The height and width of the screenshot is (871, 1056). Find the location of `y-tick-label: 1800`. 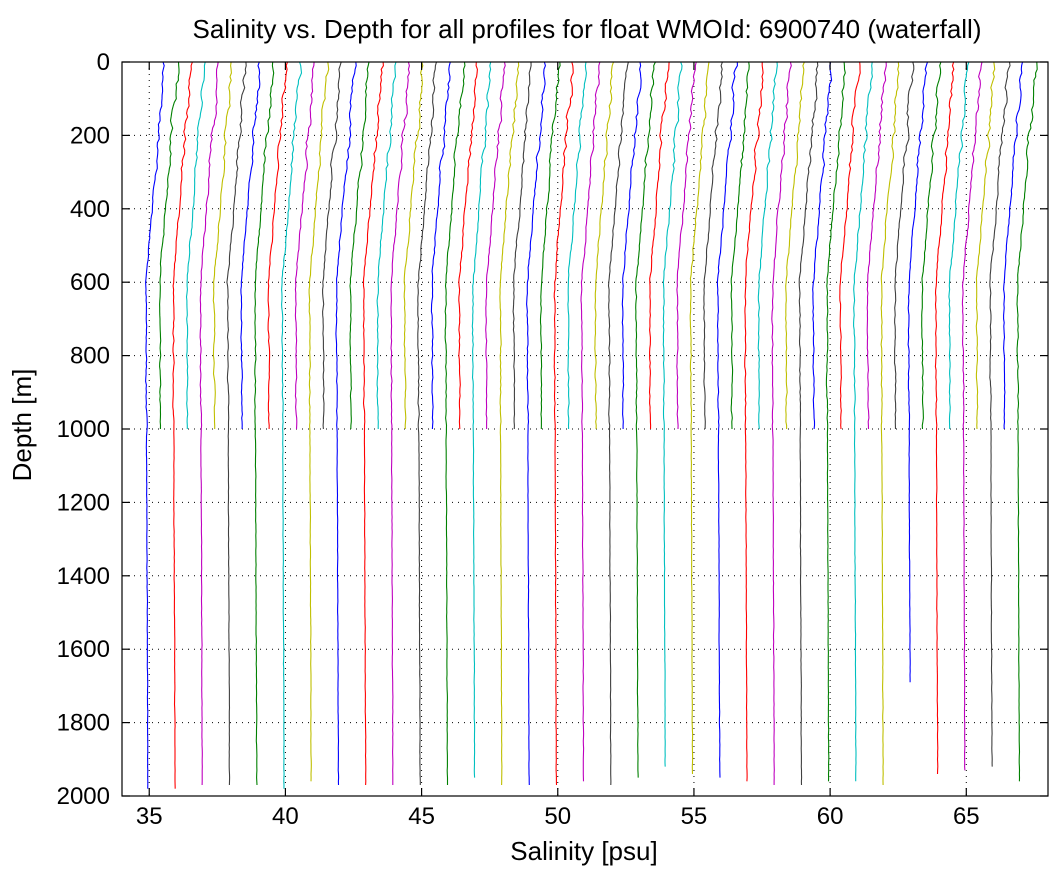

y-tick-label: 1800 is located at coordinates (83, 723).